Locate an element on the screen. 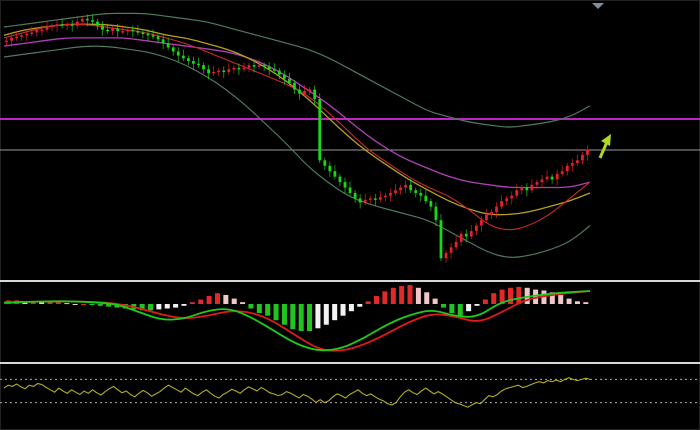 This screenshot has height=430, width=700. macd-panel is located at coordinates (297, 318).